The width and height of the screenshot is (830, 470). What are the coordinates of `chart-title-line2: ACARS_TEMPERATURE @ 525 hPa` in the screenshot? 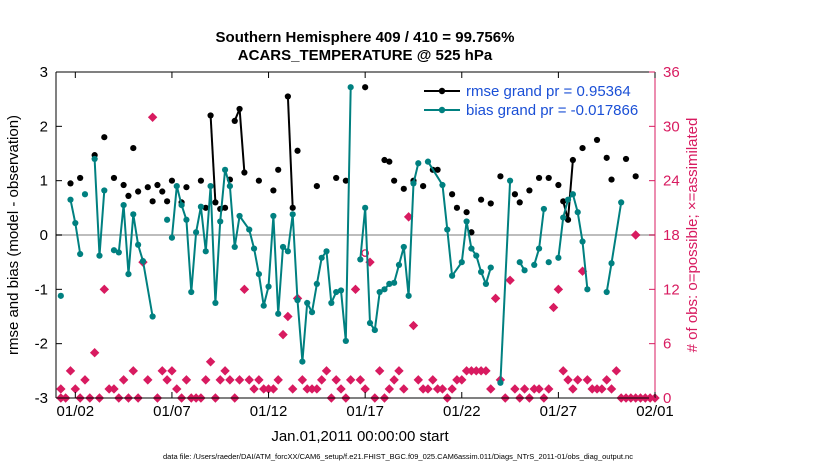 It's located at (365, 55).